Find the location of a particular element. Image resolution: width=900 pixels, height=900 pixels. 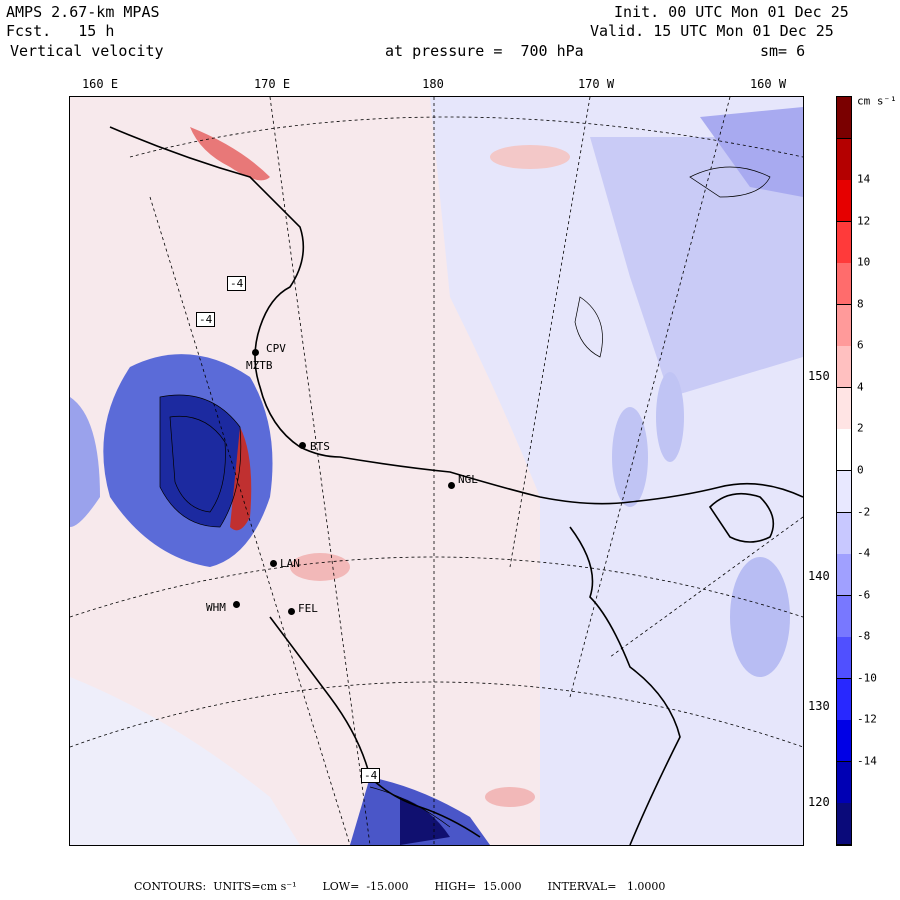

fcst-value: 15 h is located at coordinates (96, 31).